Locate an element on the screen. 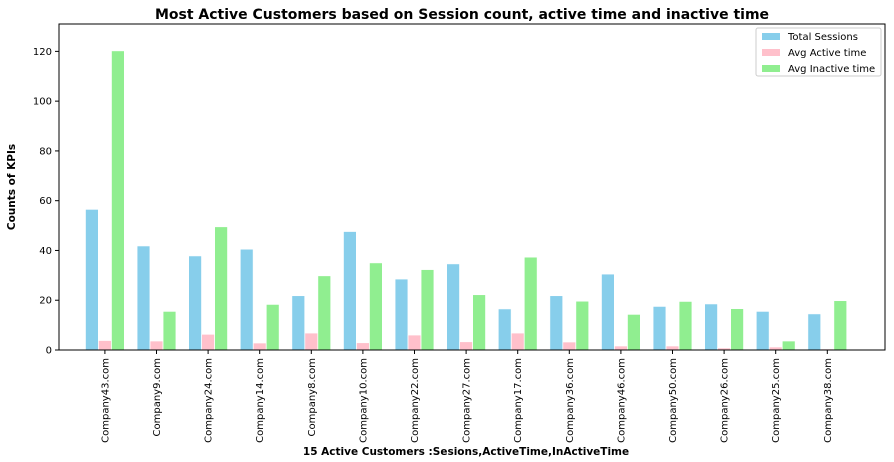  legend-entry: Total Sessions is located at coordinates (822, 37).